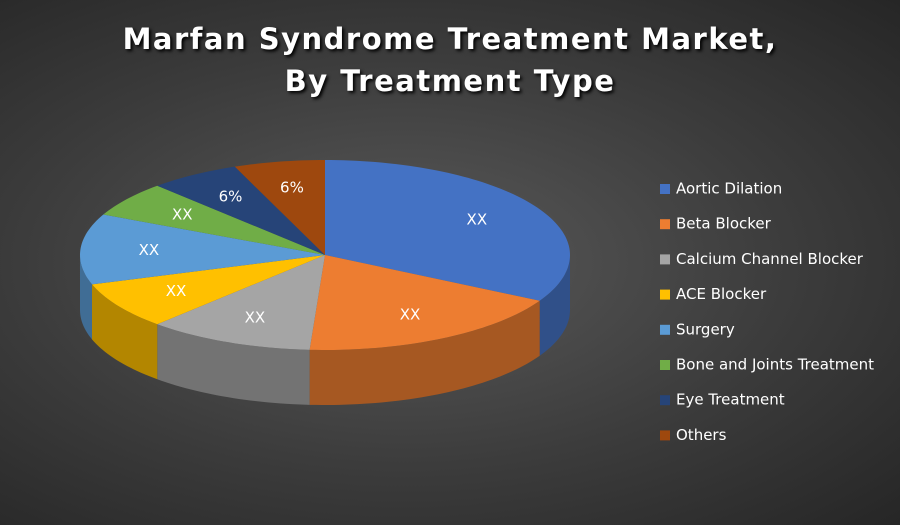 The width and height of the screenshot is (900, 525). Describe the element at coordinates (775, 365) in the screenshot. I see `legend-label: Bone and Joints Treatment` at that location.